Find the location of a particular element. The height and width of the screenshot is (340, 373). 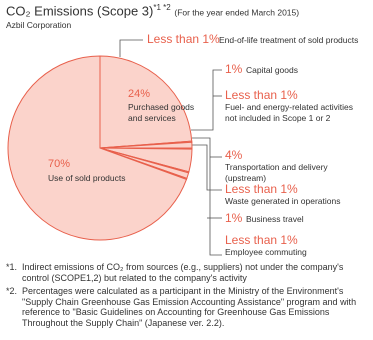

footnote-mark: *2. is located at coordinates (12, 291).